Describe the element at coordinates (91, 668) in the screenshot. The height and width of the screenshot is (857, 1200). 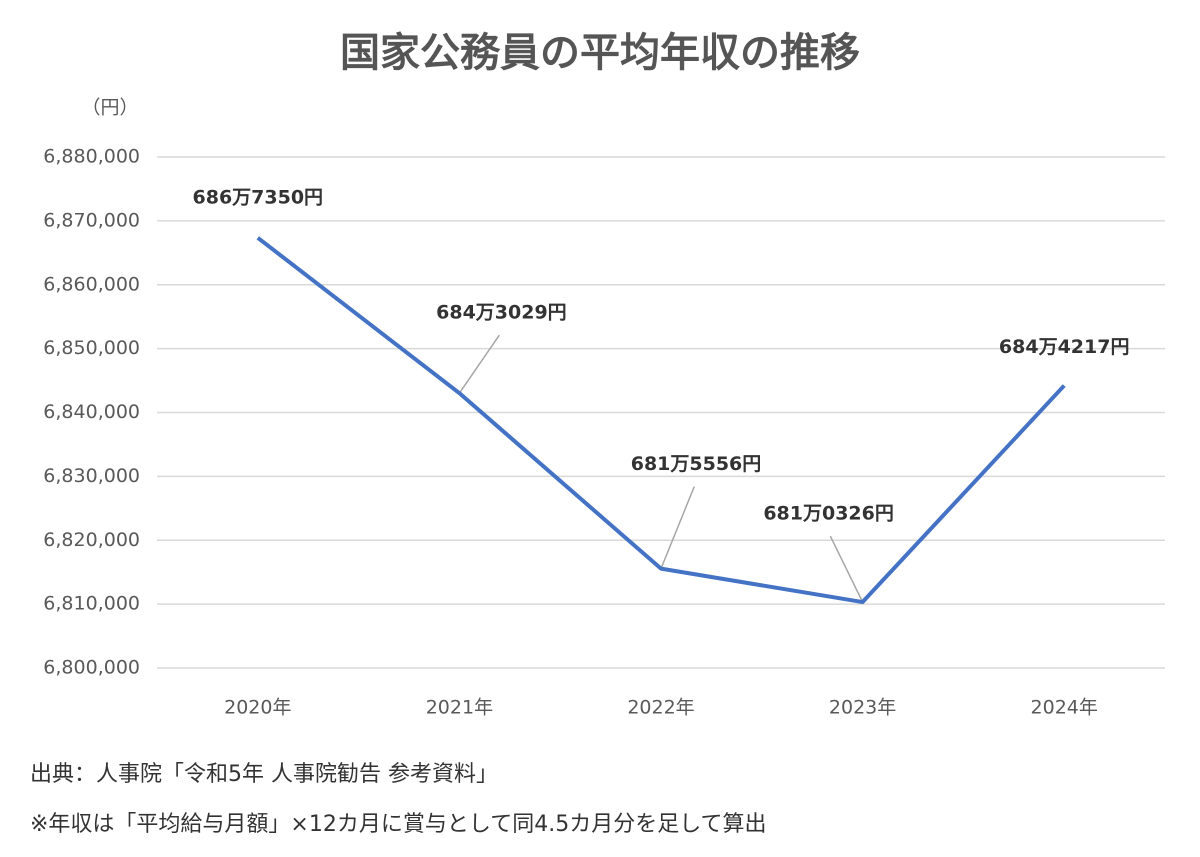
I see `y-tick-label: 6,800,000` at that location.